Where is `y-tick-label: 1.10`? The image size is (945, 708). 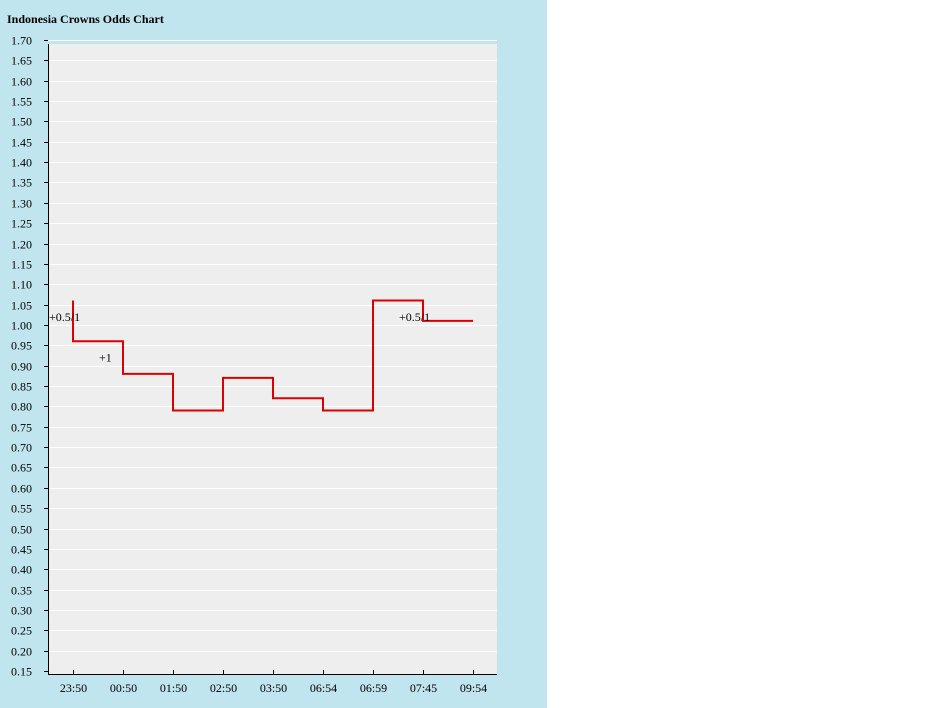
y-tick-label: 1.10 is located at coordinates (21, 285).